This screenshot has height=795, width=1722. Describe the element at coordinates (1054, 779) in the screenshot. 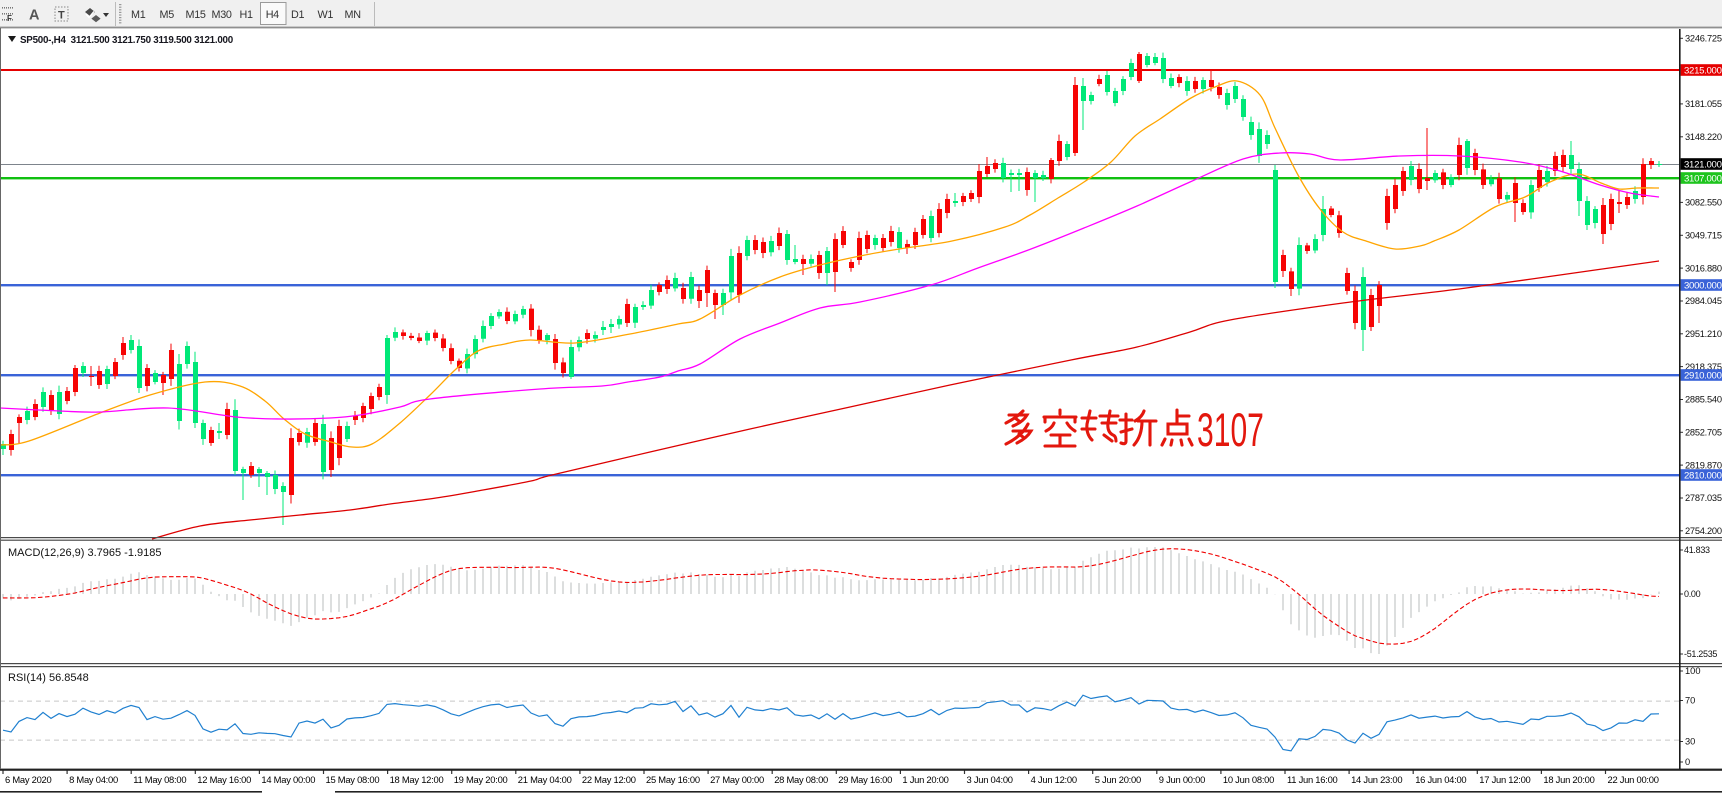

I see `svg-text: 4 Jun 12:00` at that location.